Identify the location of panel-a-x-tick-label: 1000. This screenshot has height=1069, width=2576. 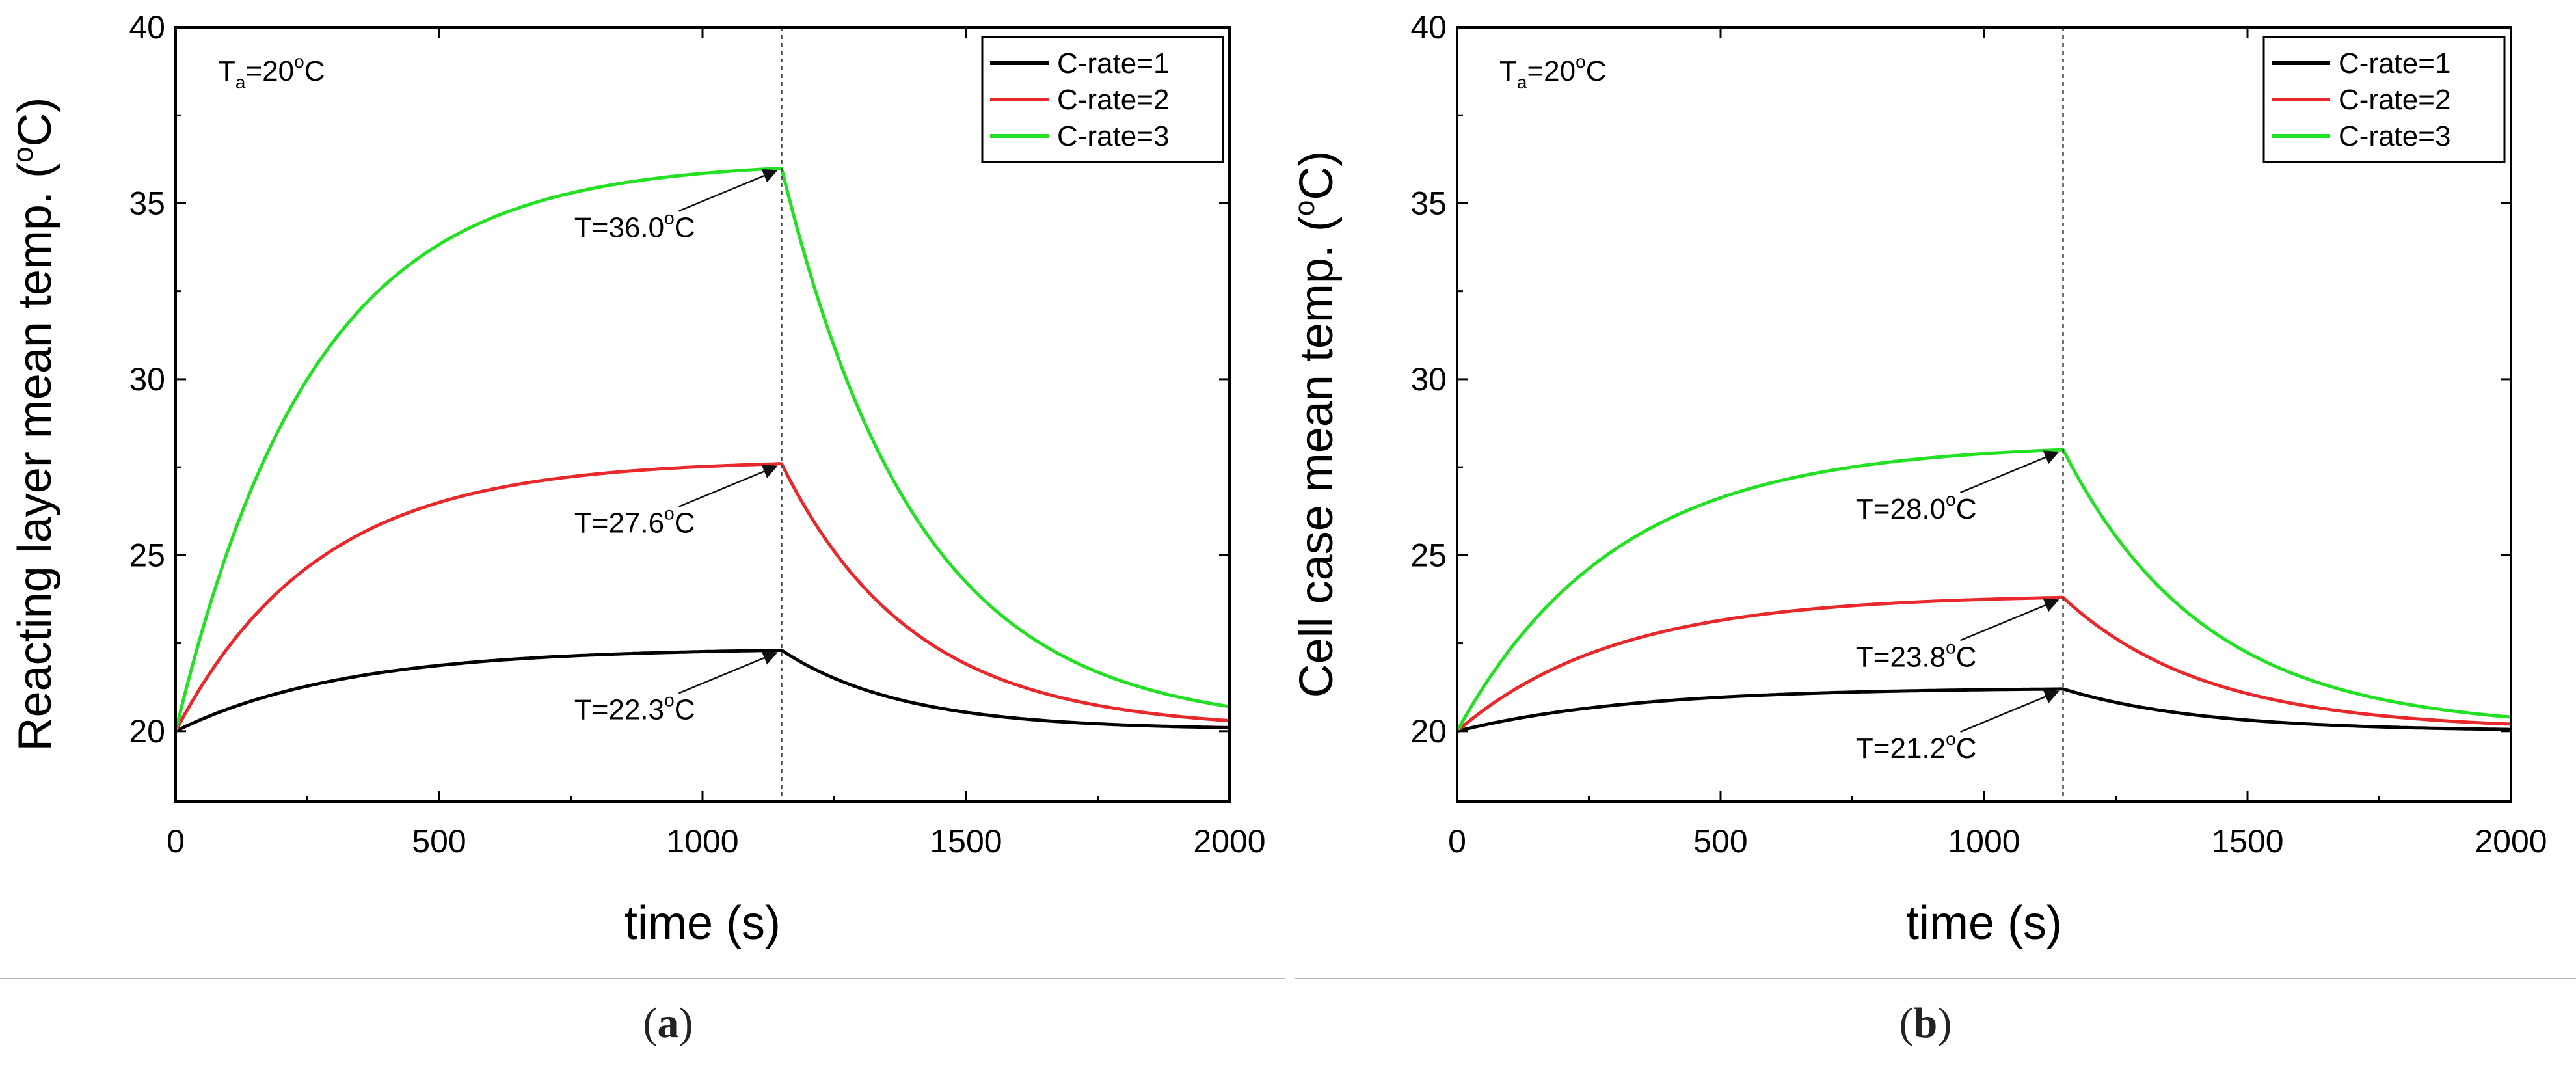
(702, 841).